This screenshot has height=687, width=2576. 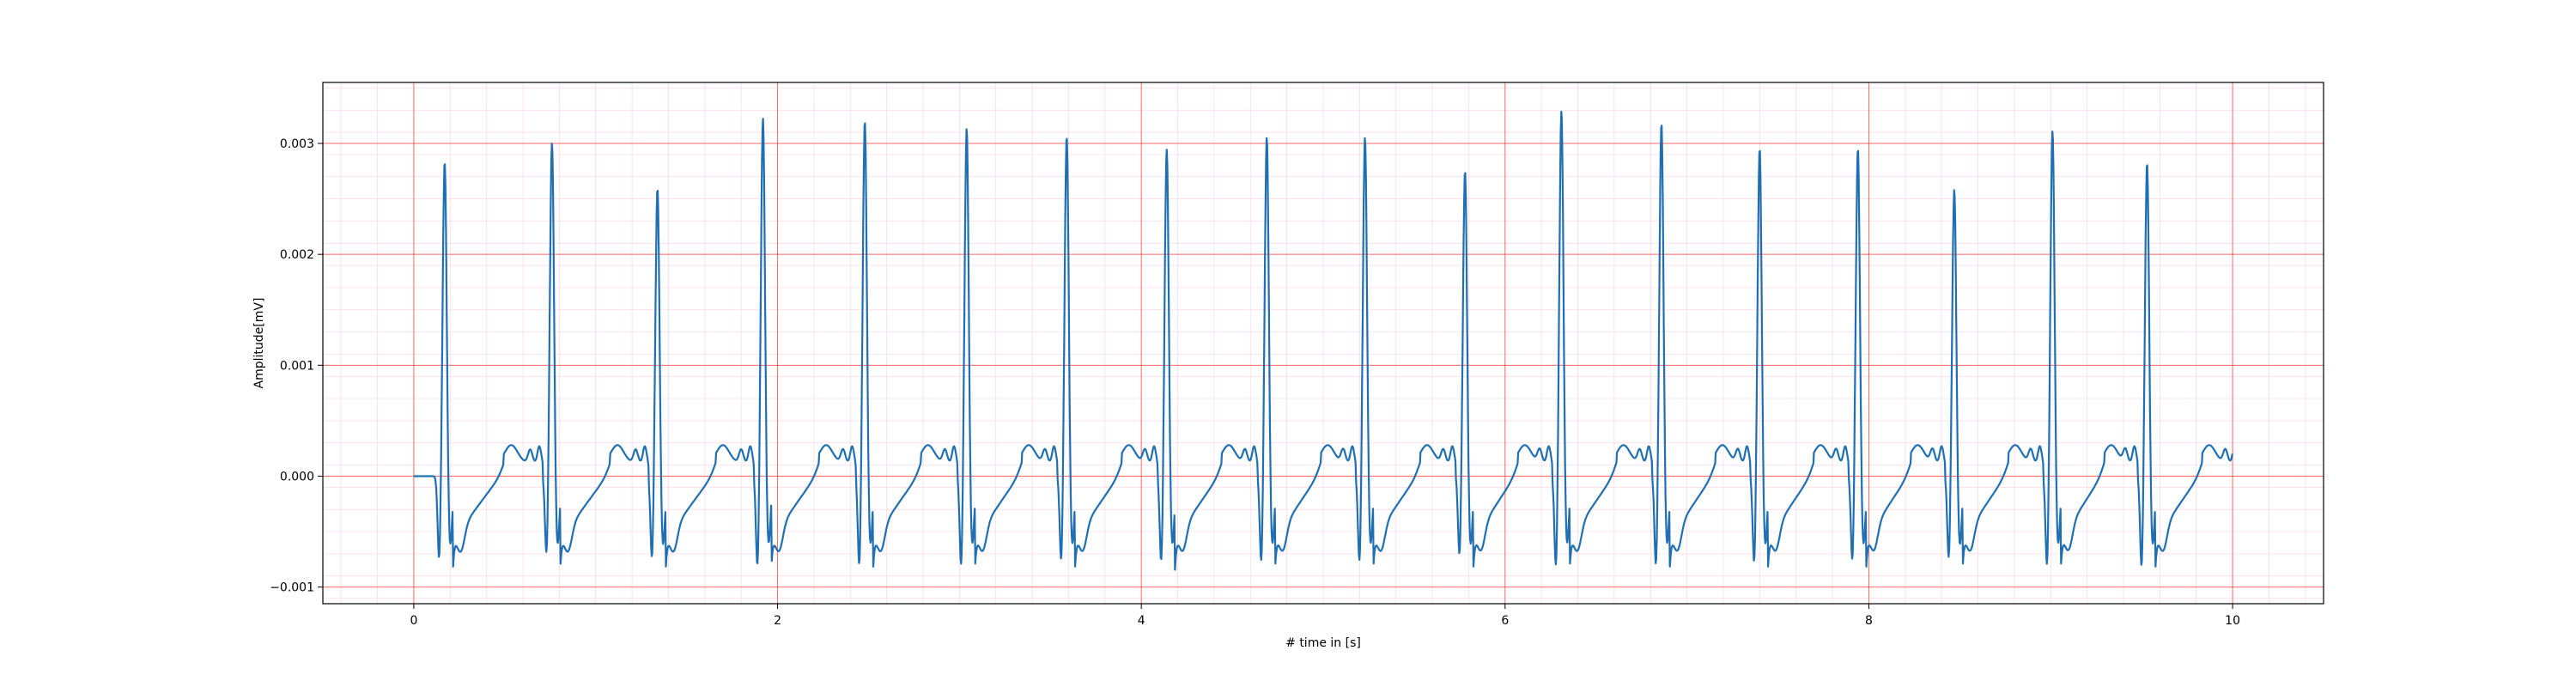 What do you see at coordinates (1869, 621) in the screenshot?
I see `x-tick-label: 8` at bounding box center [1869, 621].